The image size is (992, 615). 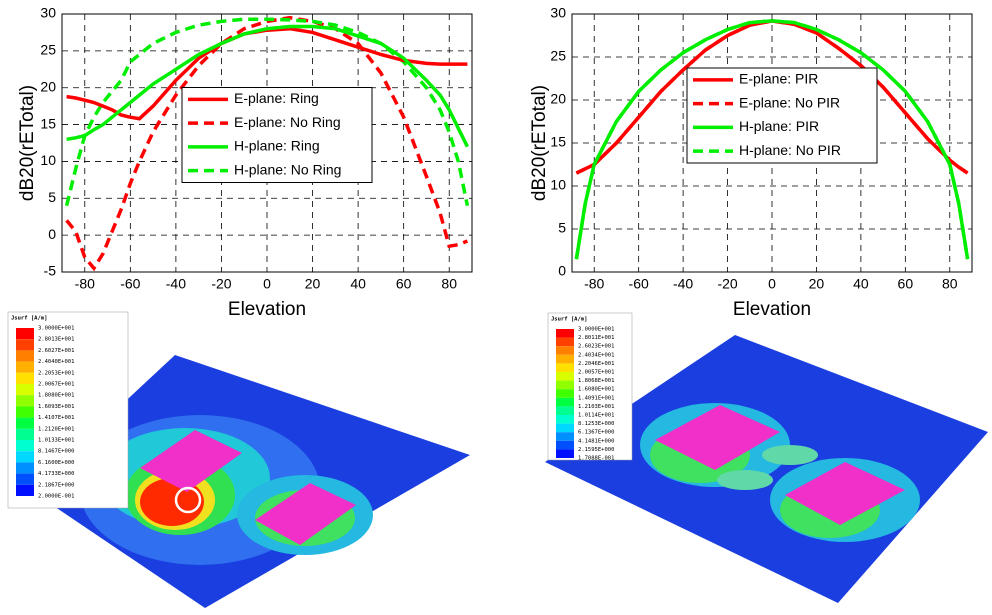 What do you see at coordinates (596, 373) in the screenshot?
I see `color-level: 2.0057E+001` at bounding box center [596, 373].